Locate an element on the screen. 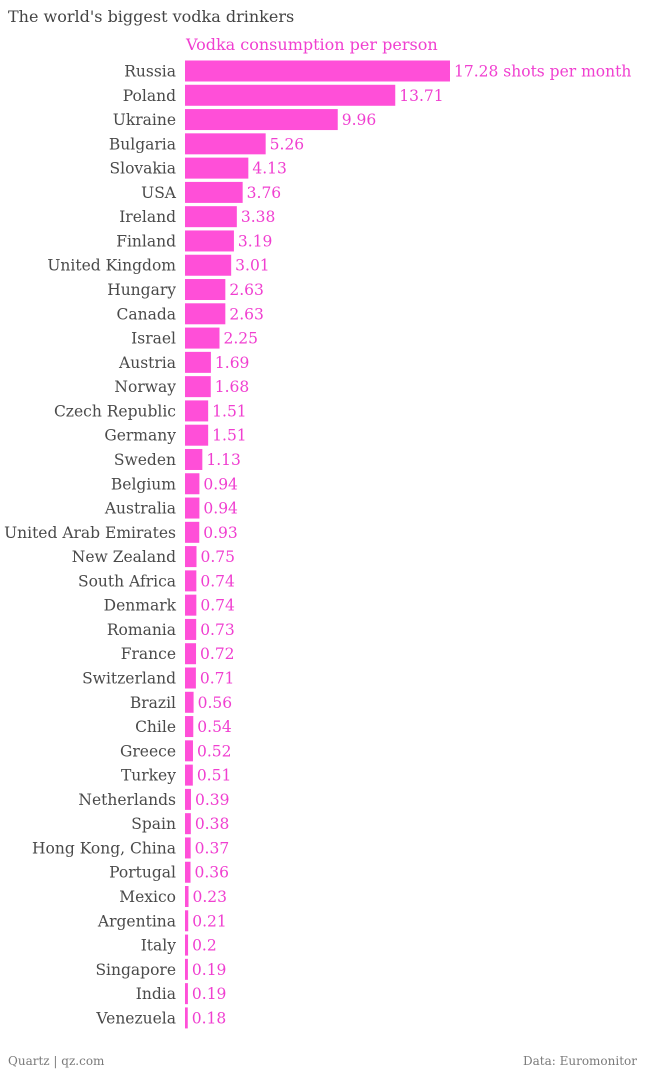 Image resolution: width=645 pixels, height=1072 pixels. value-label: 9.96 is located at coordinates (359, 120).